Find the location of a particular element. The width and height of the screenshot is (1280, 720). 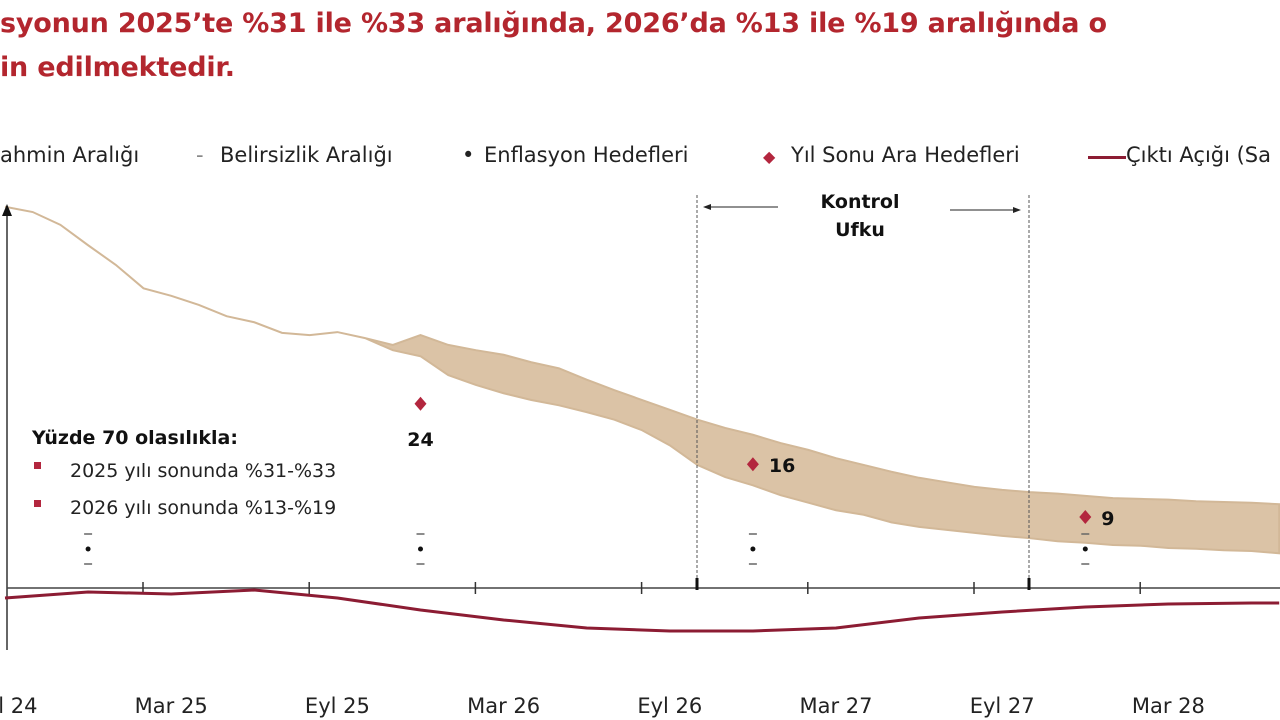

x-tick-label: Mar 25 is located at coordinates (171, 706).